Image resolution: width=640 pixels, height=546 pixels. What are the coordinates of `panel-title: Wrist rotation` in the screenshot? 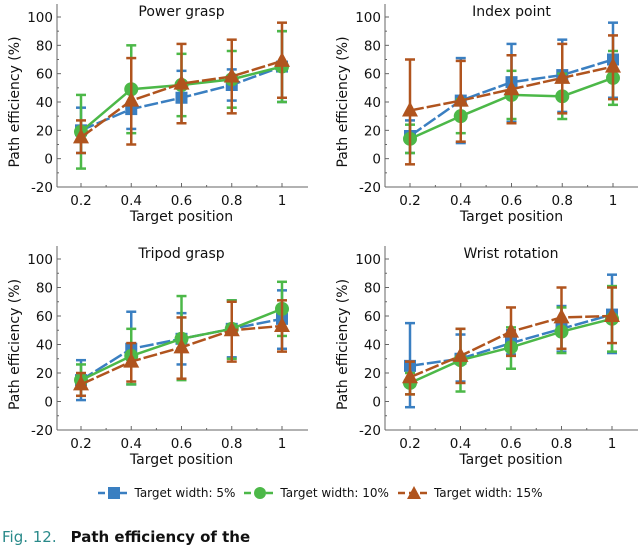 It's located at (511, 254).